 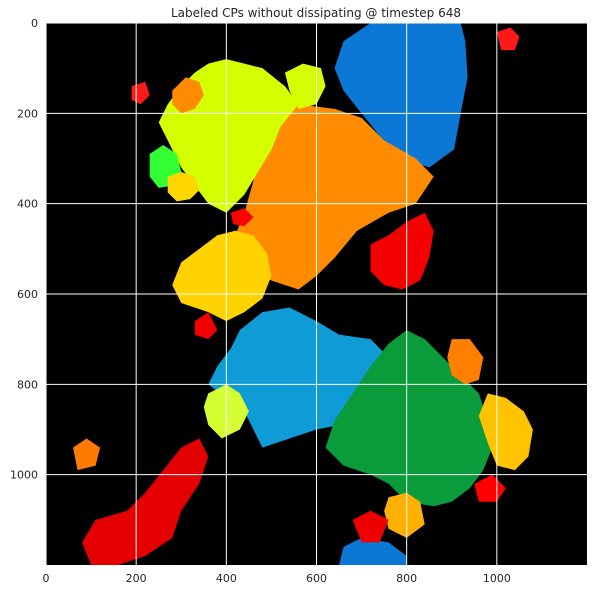 What do you see at coordinates (465, 362) in the screenshot?
I see `region-orange-right` at bounding box center [465, 362].